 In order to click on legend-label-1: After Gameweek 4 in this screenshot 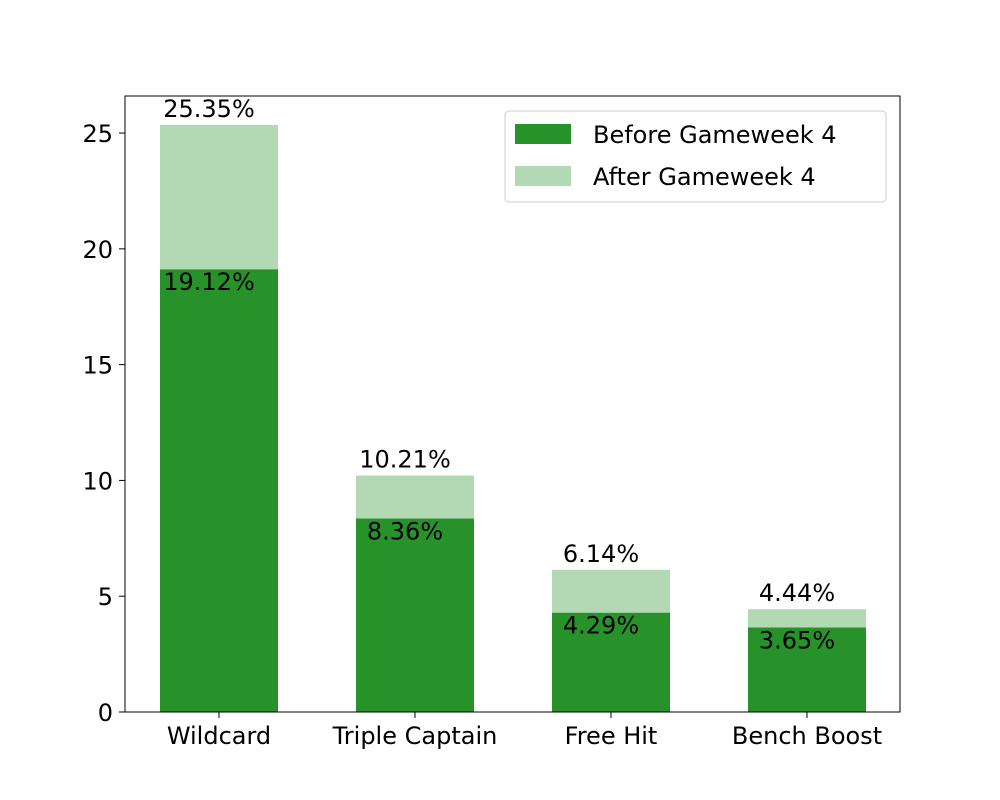, I will do `click(704, 177)`.